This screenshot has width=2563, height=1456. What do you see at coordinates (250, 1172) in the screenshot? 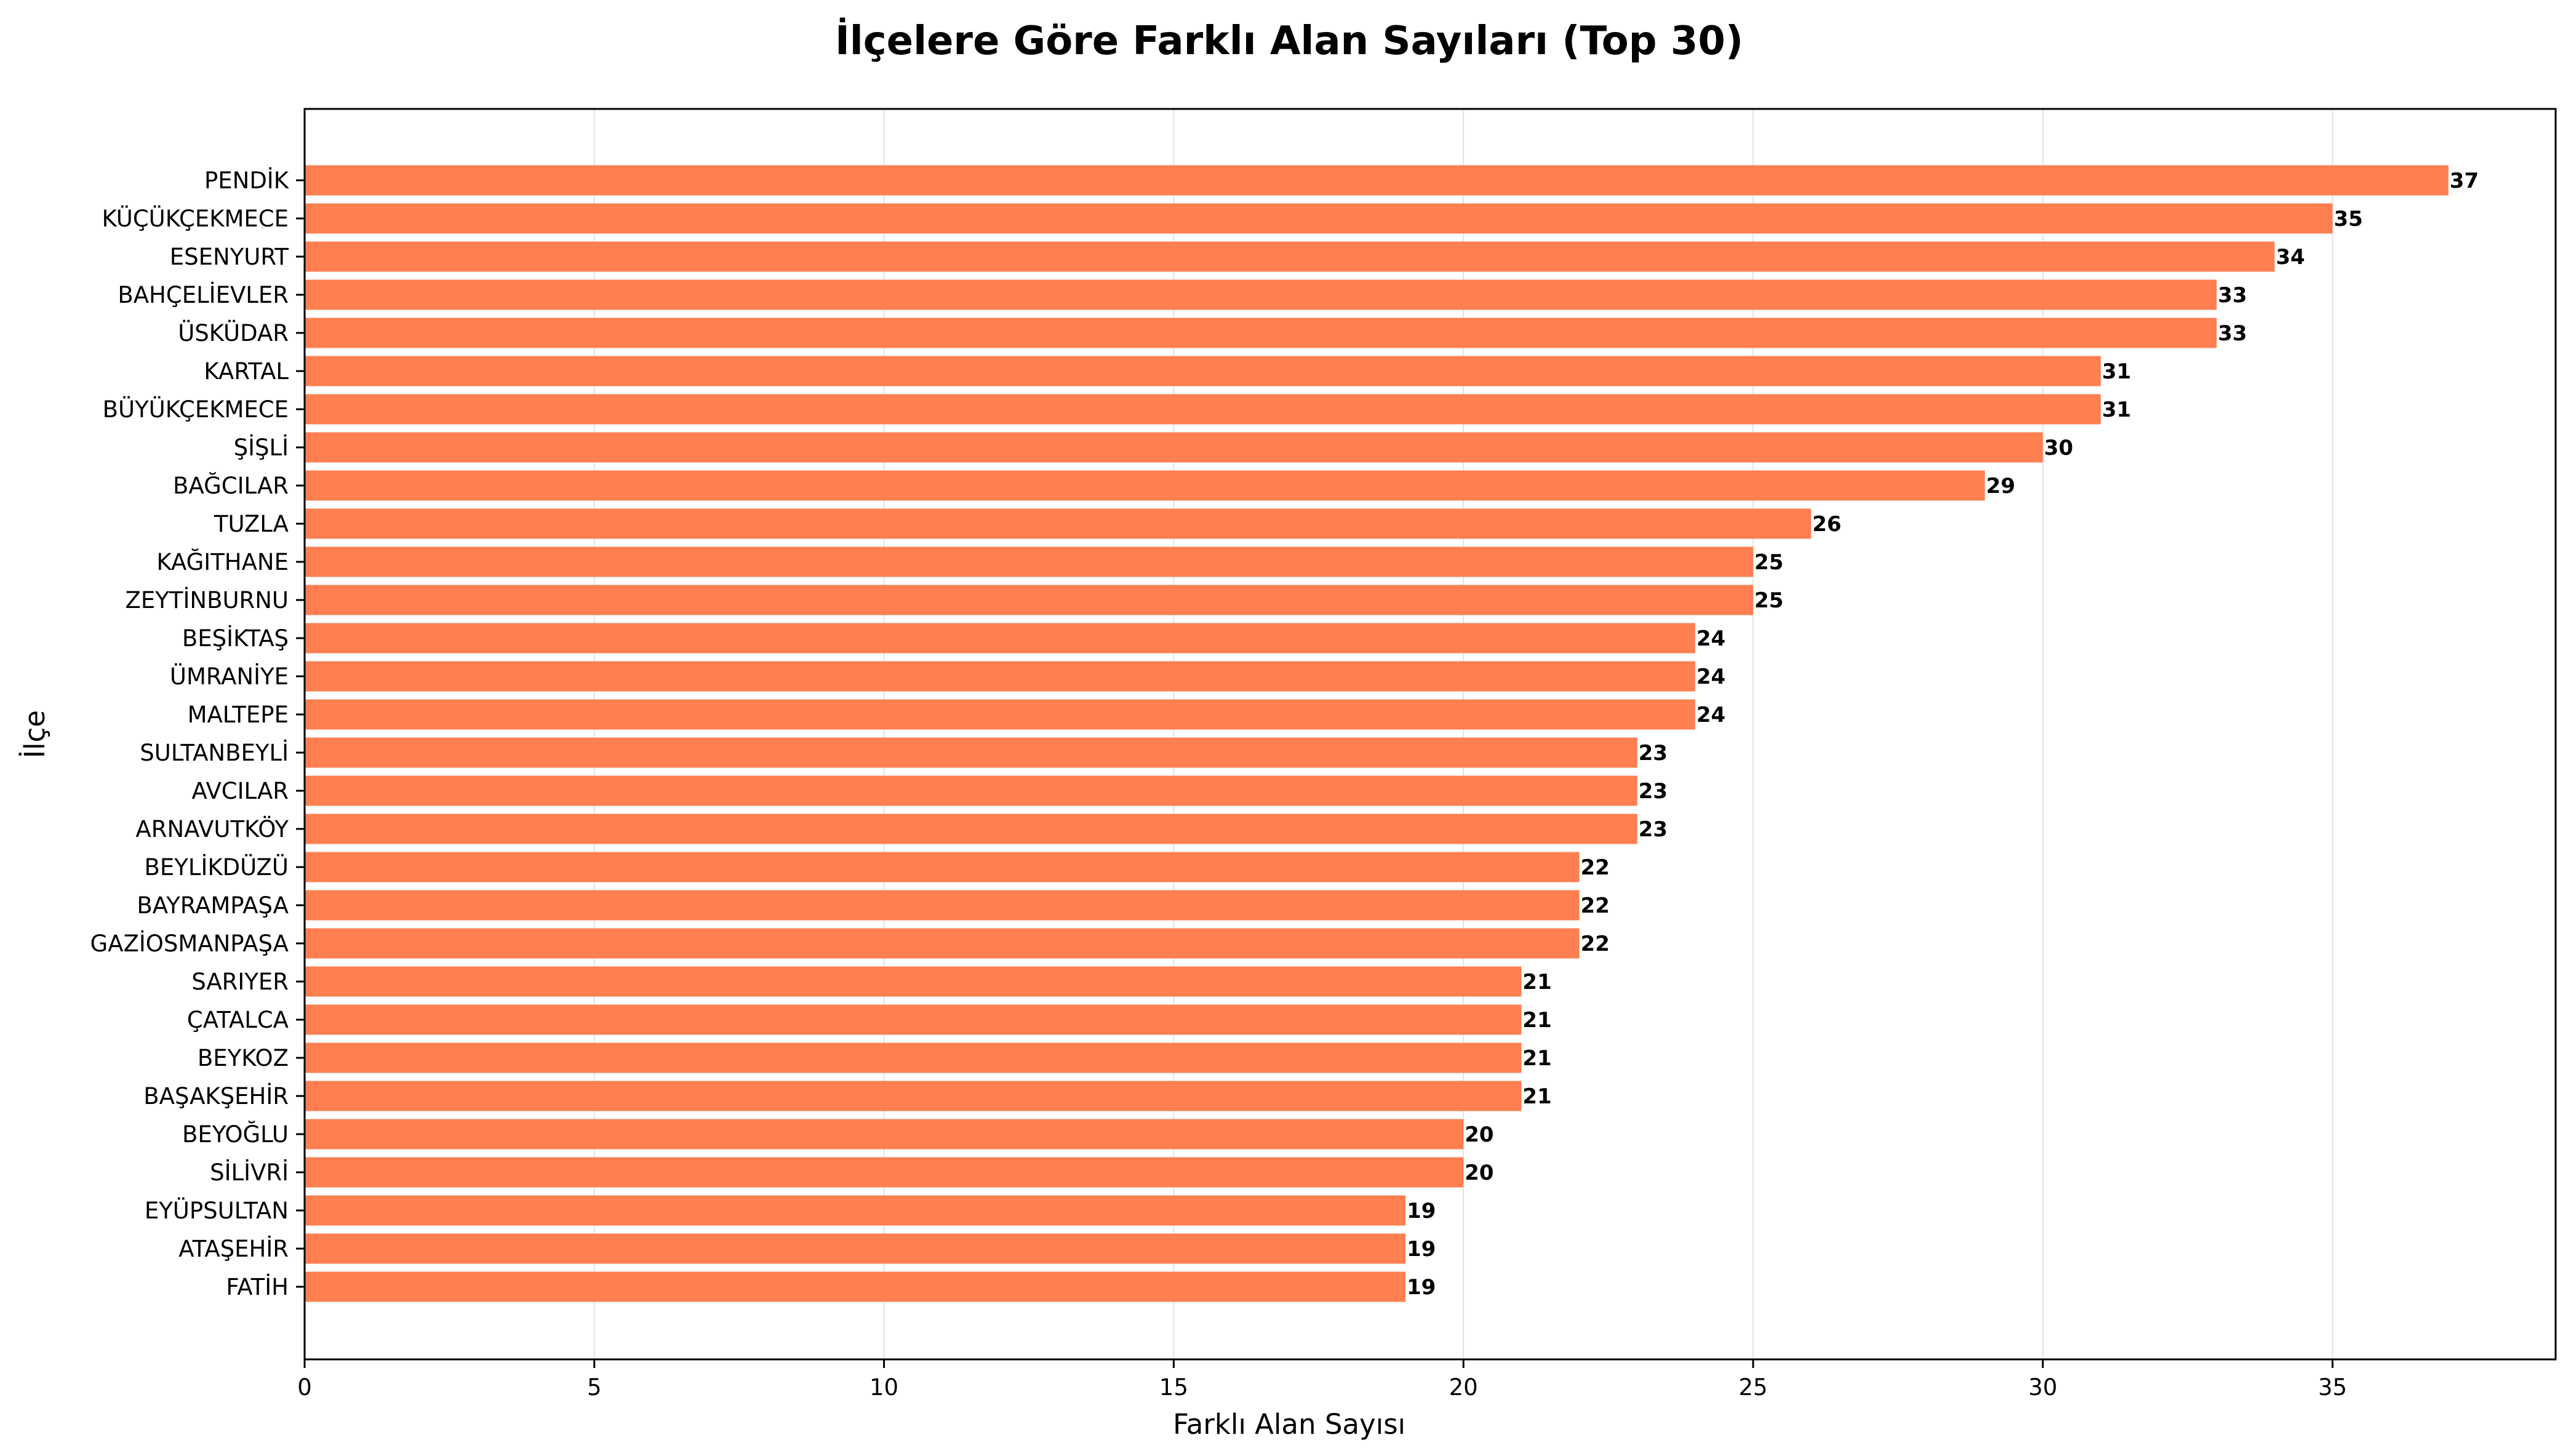
I see `y-tick-label-26: SİLİVRİ` at bounding box center [250, 1172].